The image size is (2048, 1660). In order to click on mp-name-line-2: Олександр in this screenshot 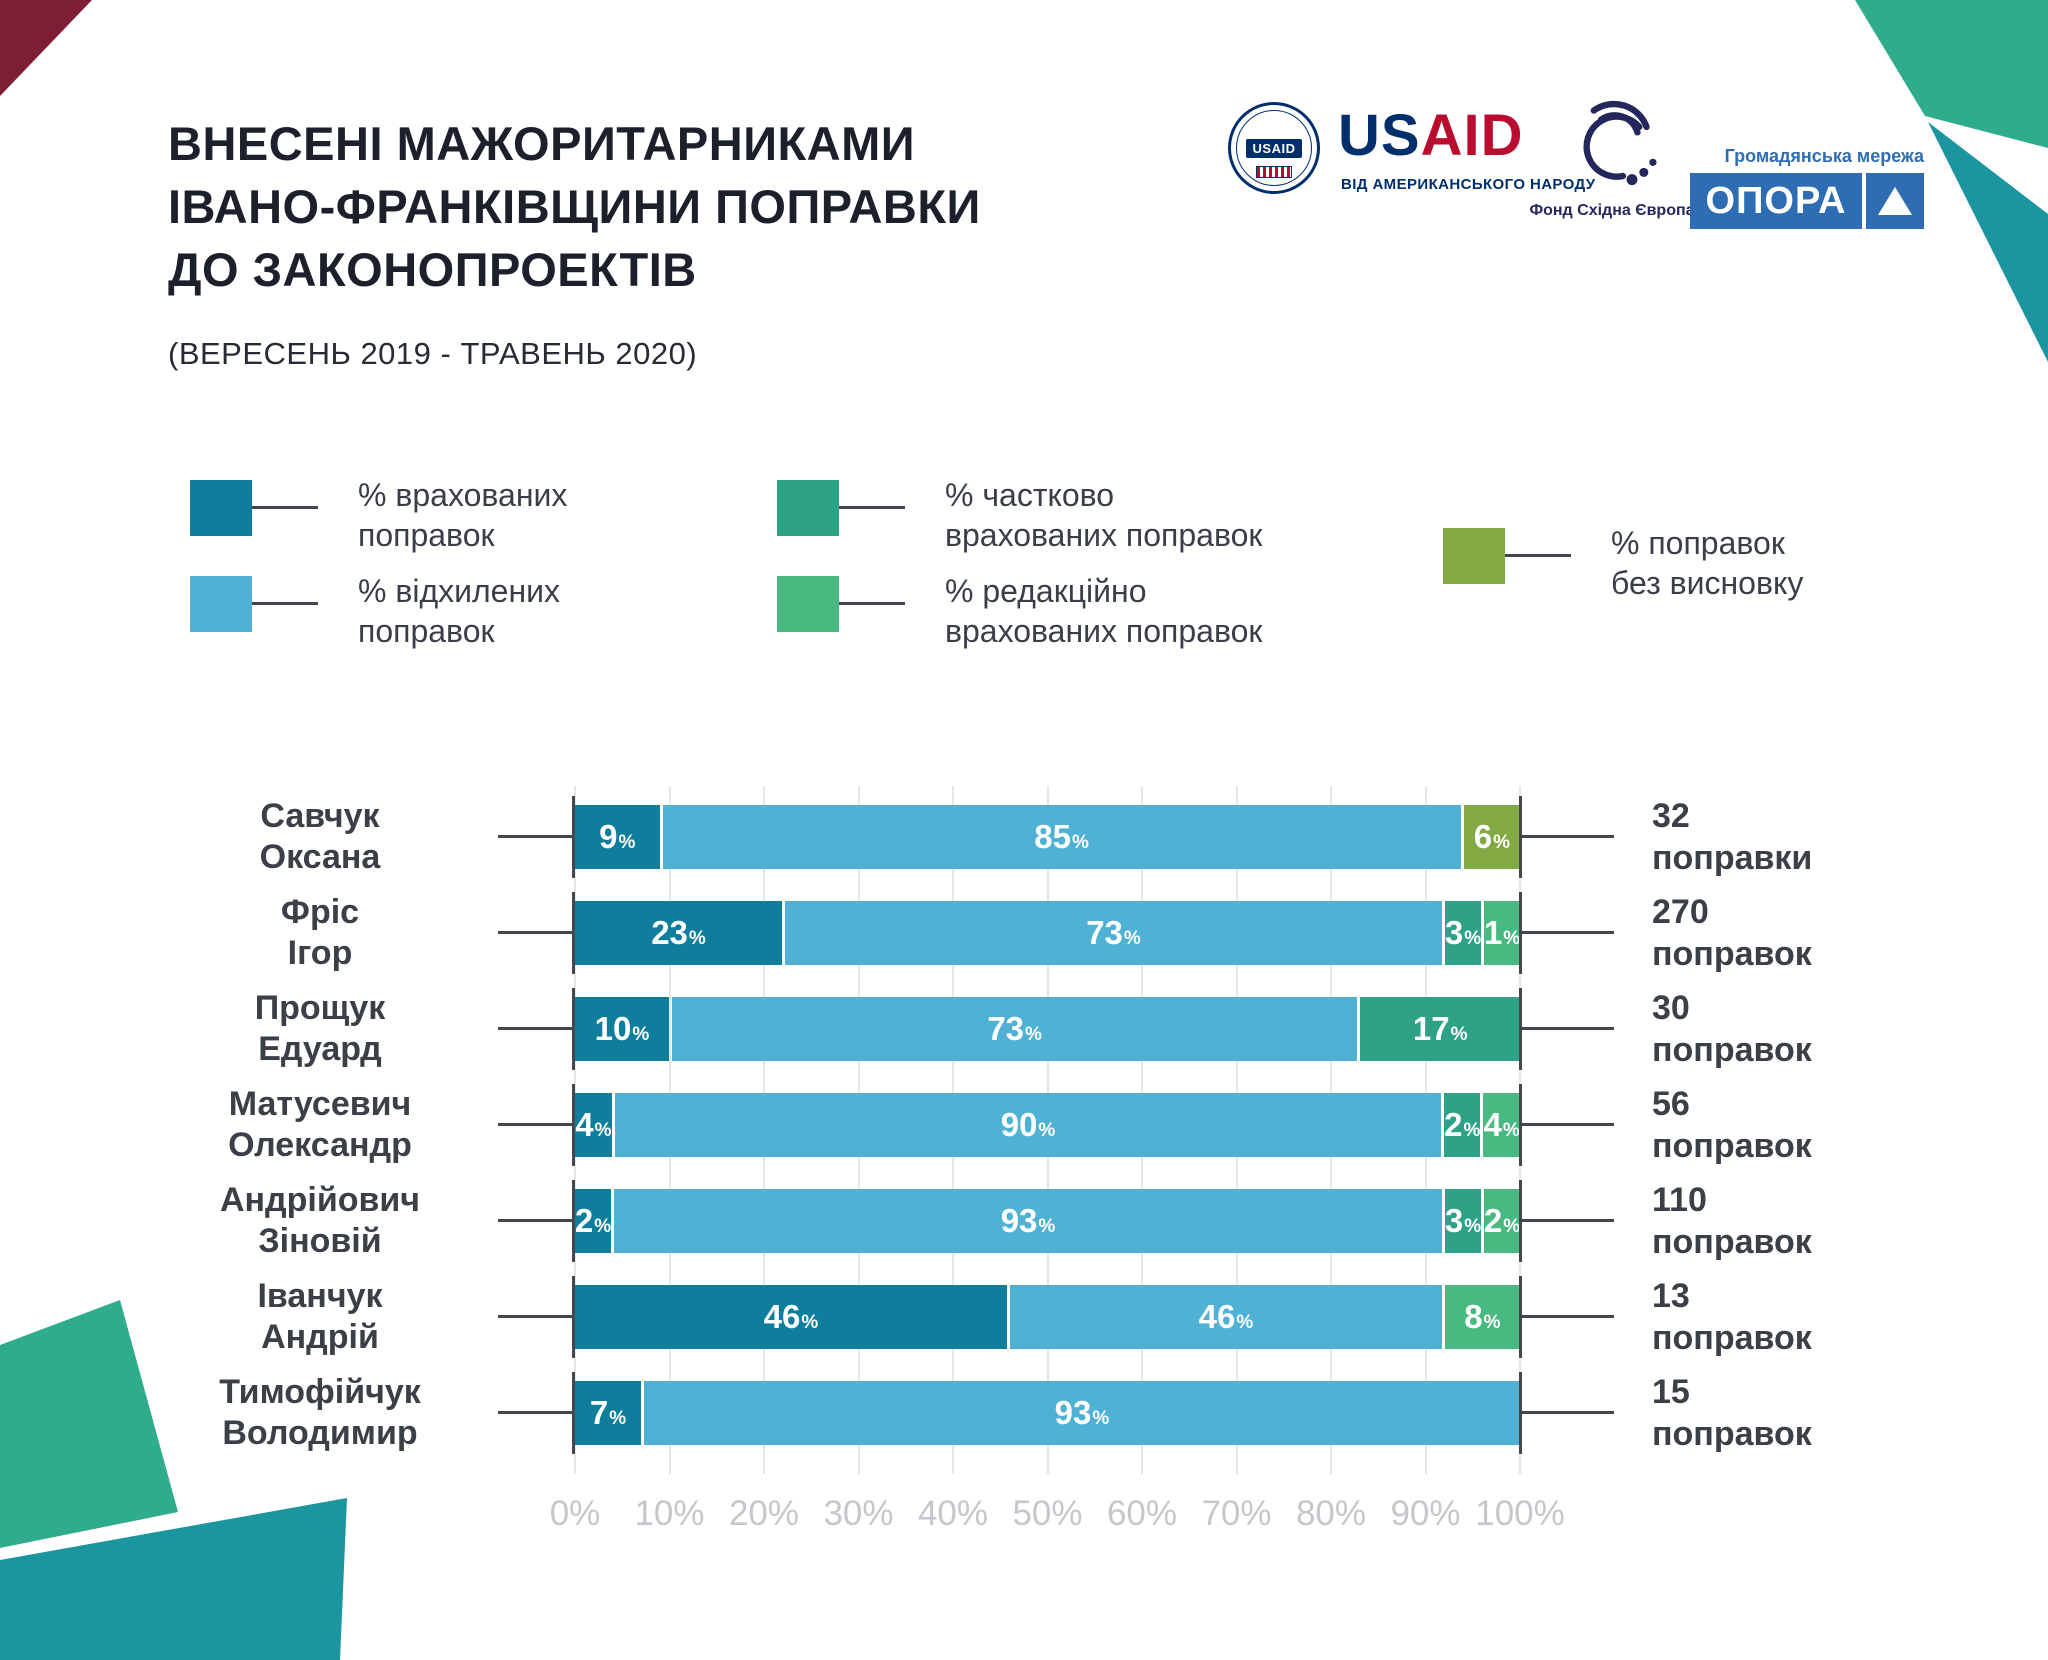, I will do `click(320, 1145)`.